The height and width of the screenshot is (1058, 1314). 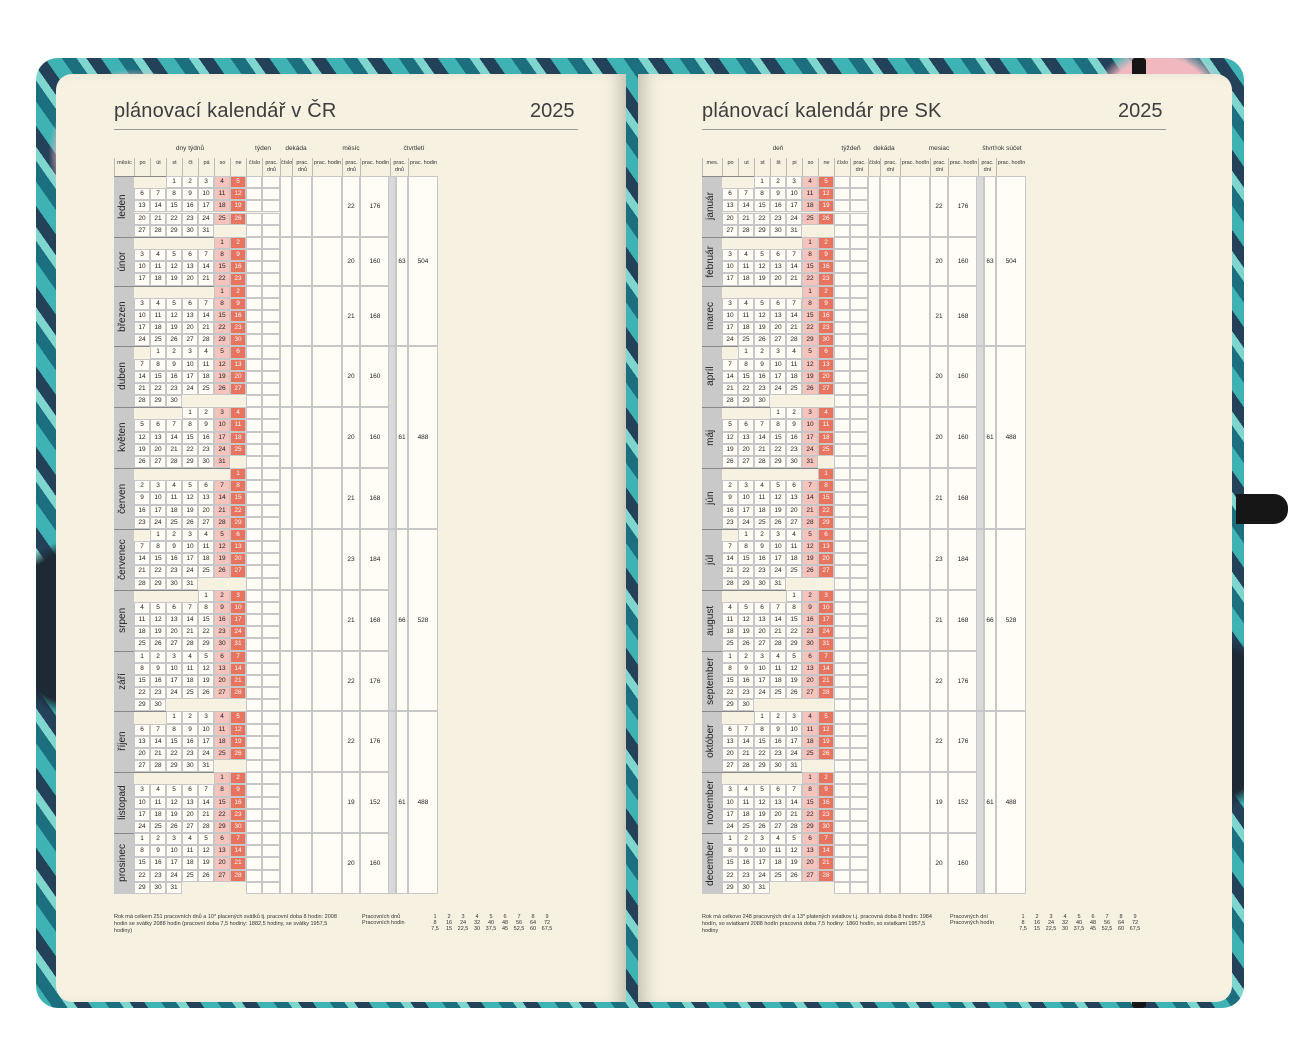 I want to click on table-hours: 15, so click(x=1037, y=929).